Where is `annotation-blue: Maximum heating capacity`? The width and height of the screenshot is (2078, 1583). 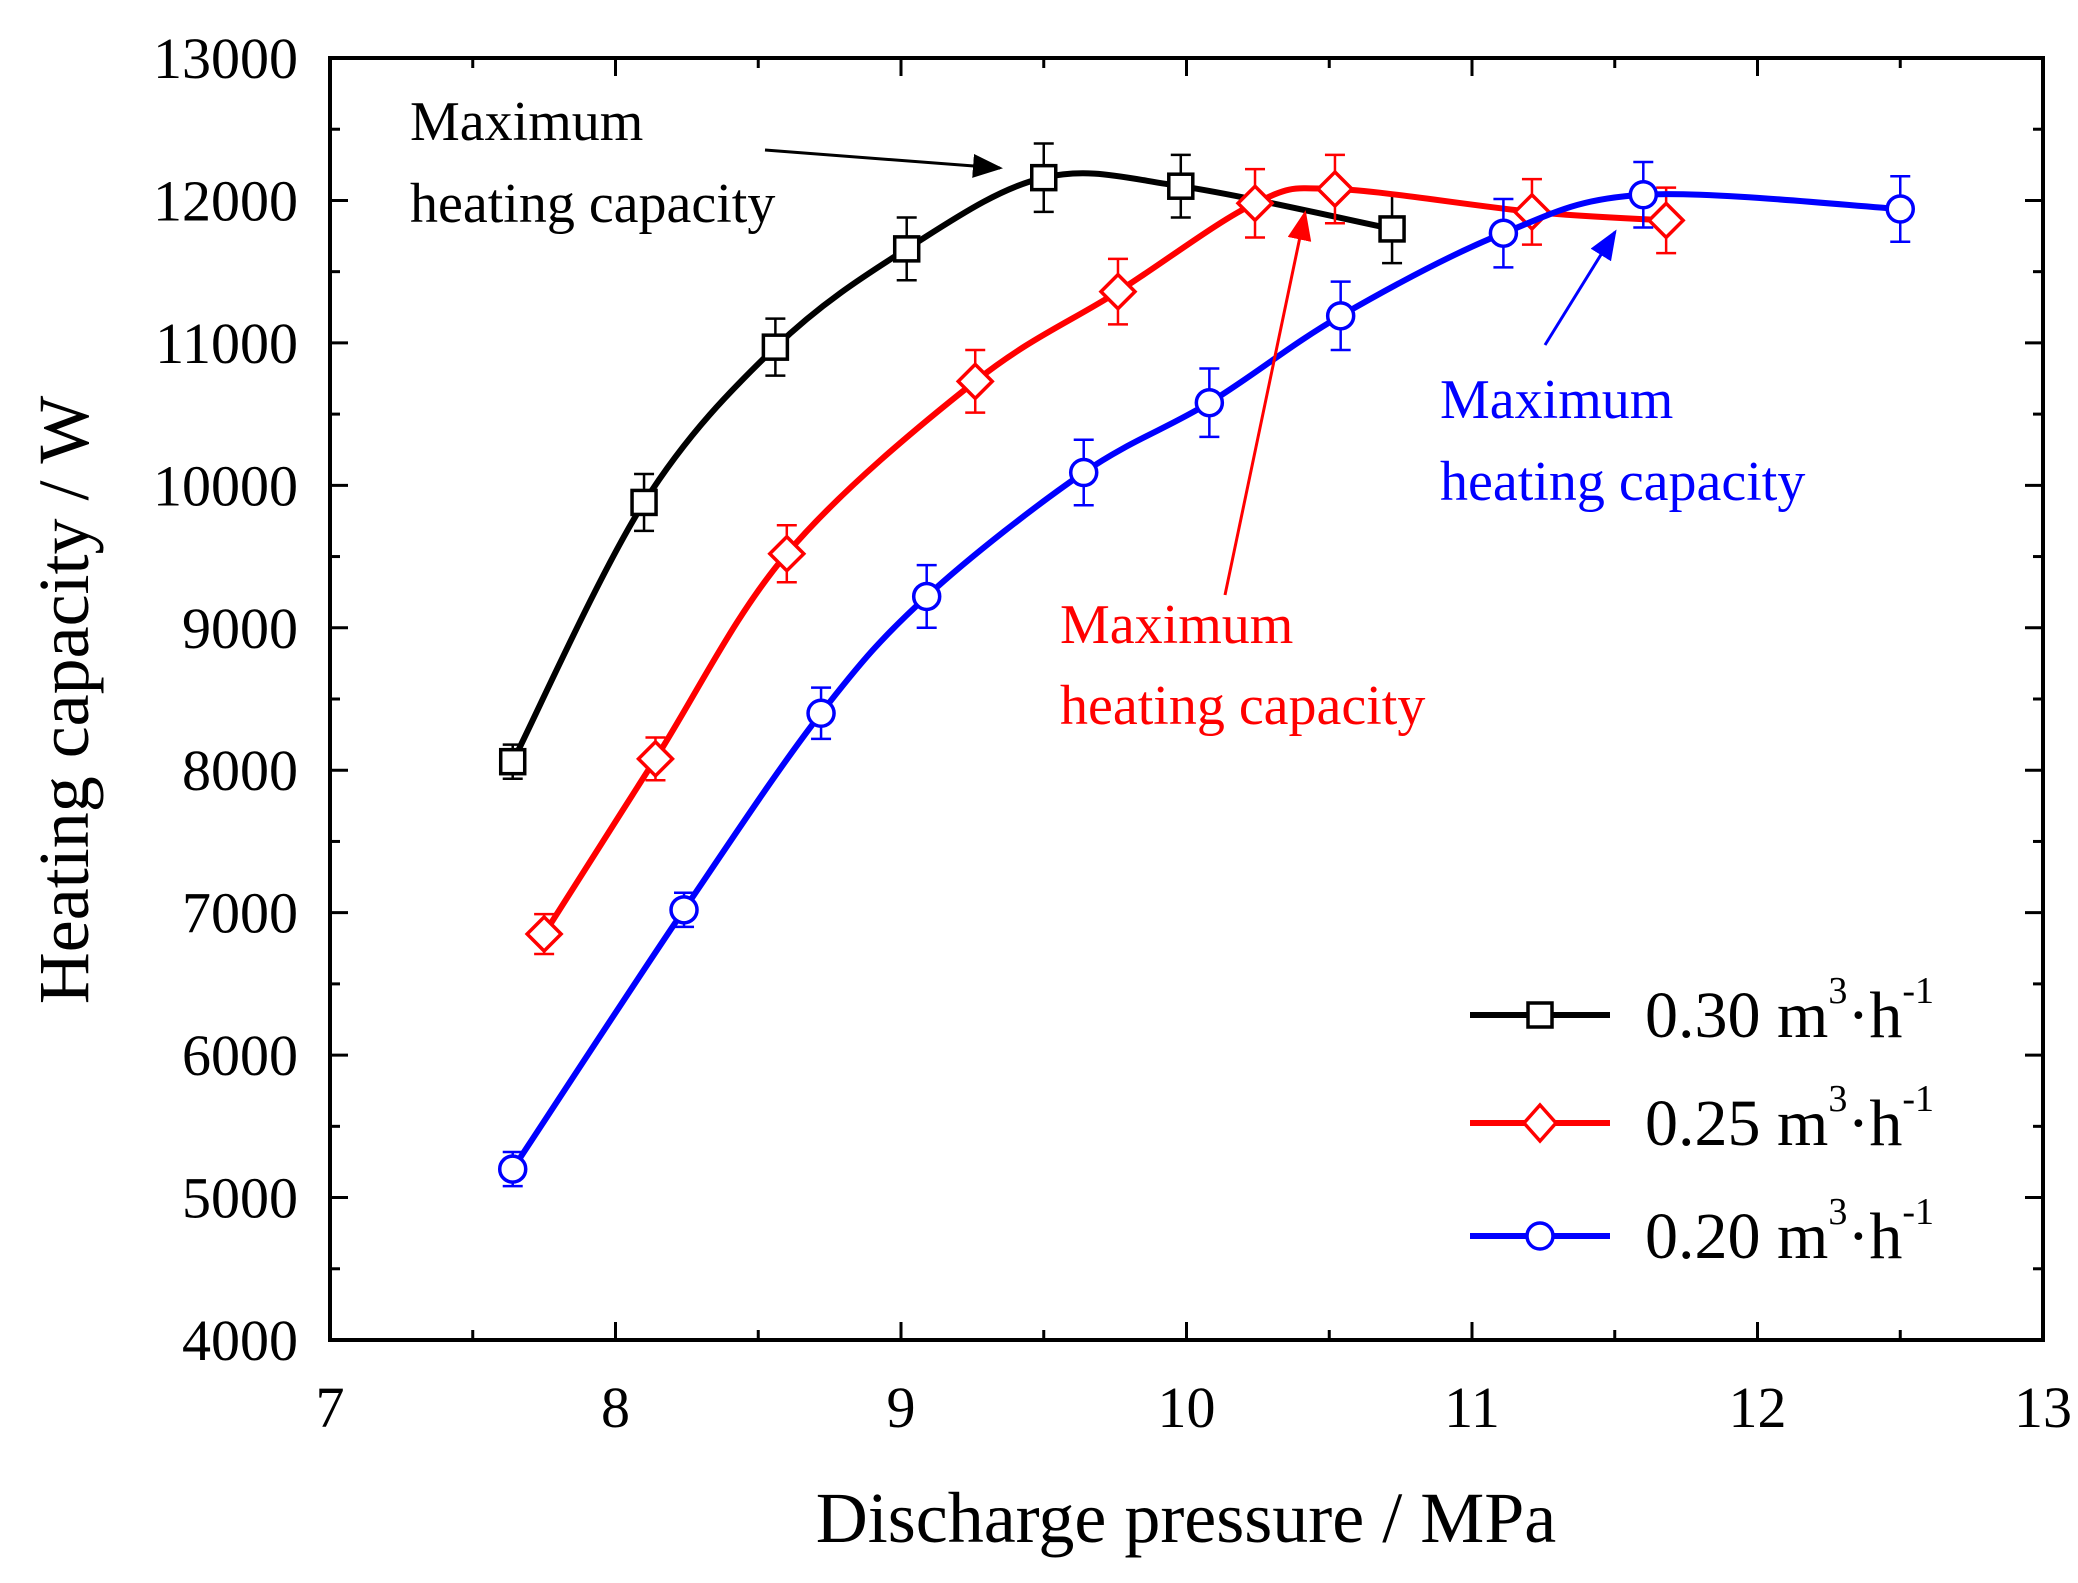 annotation-blue: Maximum heating capacity is located at coordinates (1622, 371).